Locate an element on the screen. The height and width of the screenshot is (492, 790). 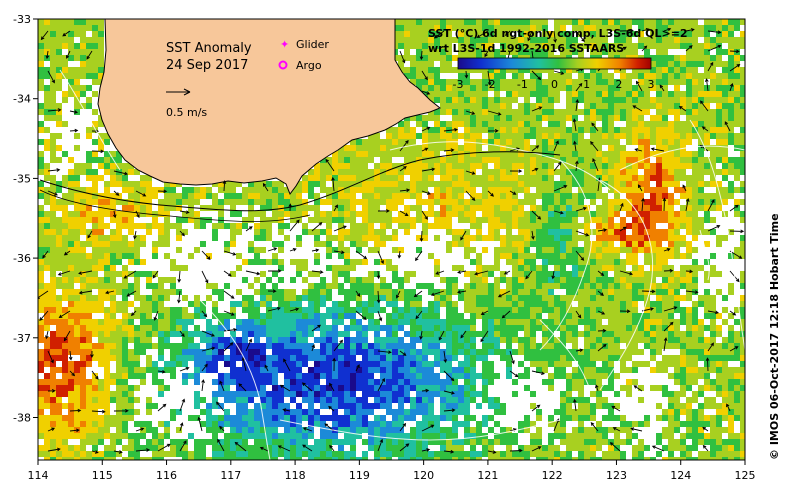
map-title: SST Anomaly is located at coordinates (209, 48).